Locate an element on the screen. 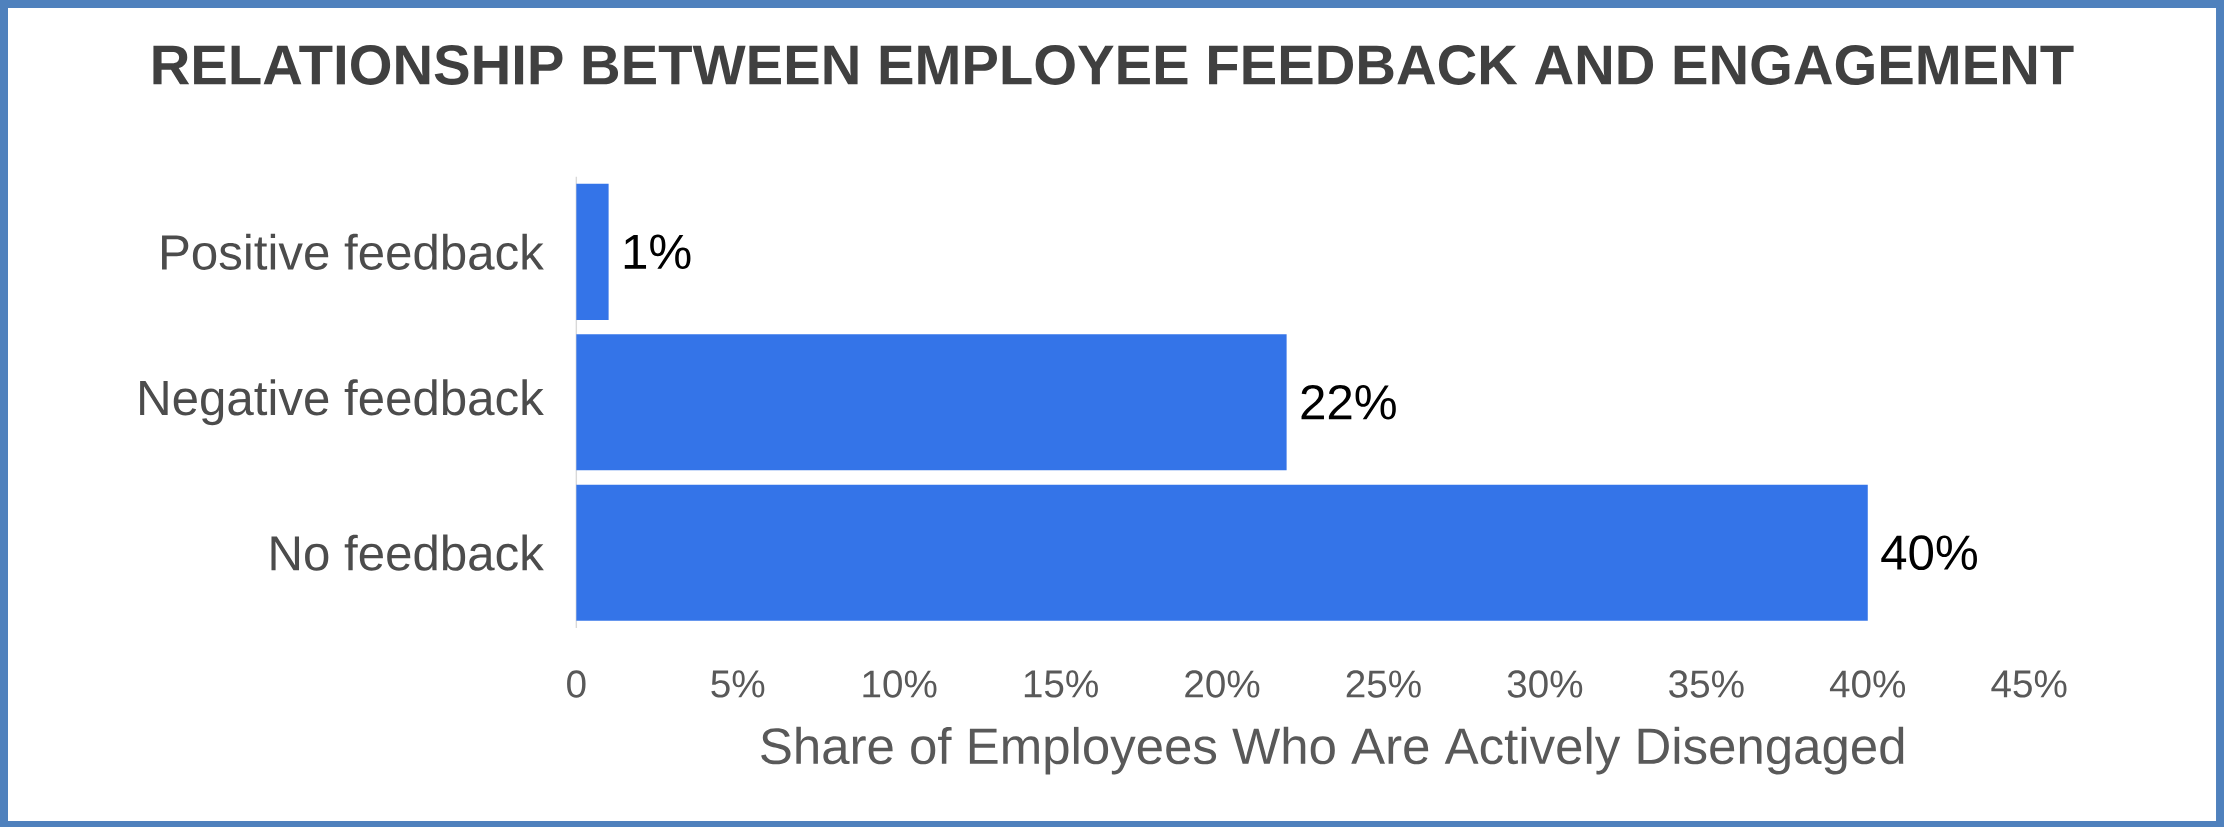 This screenshot has height=827, width=2224. x-tick-label: 20% is located at coordinates (1222, 684).